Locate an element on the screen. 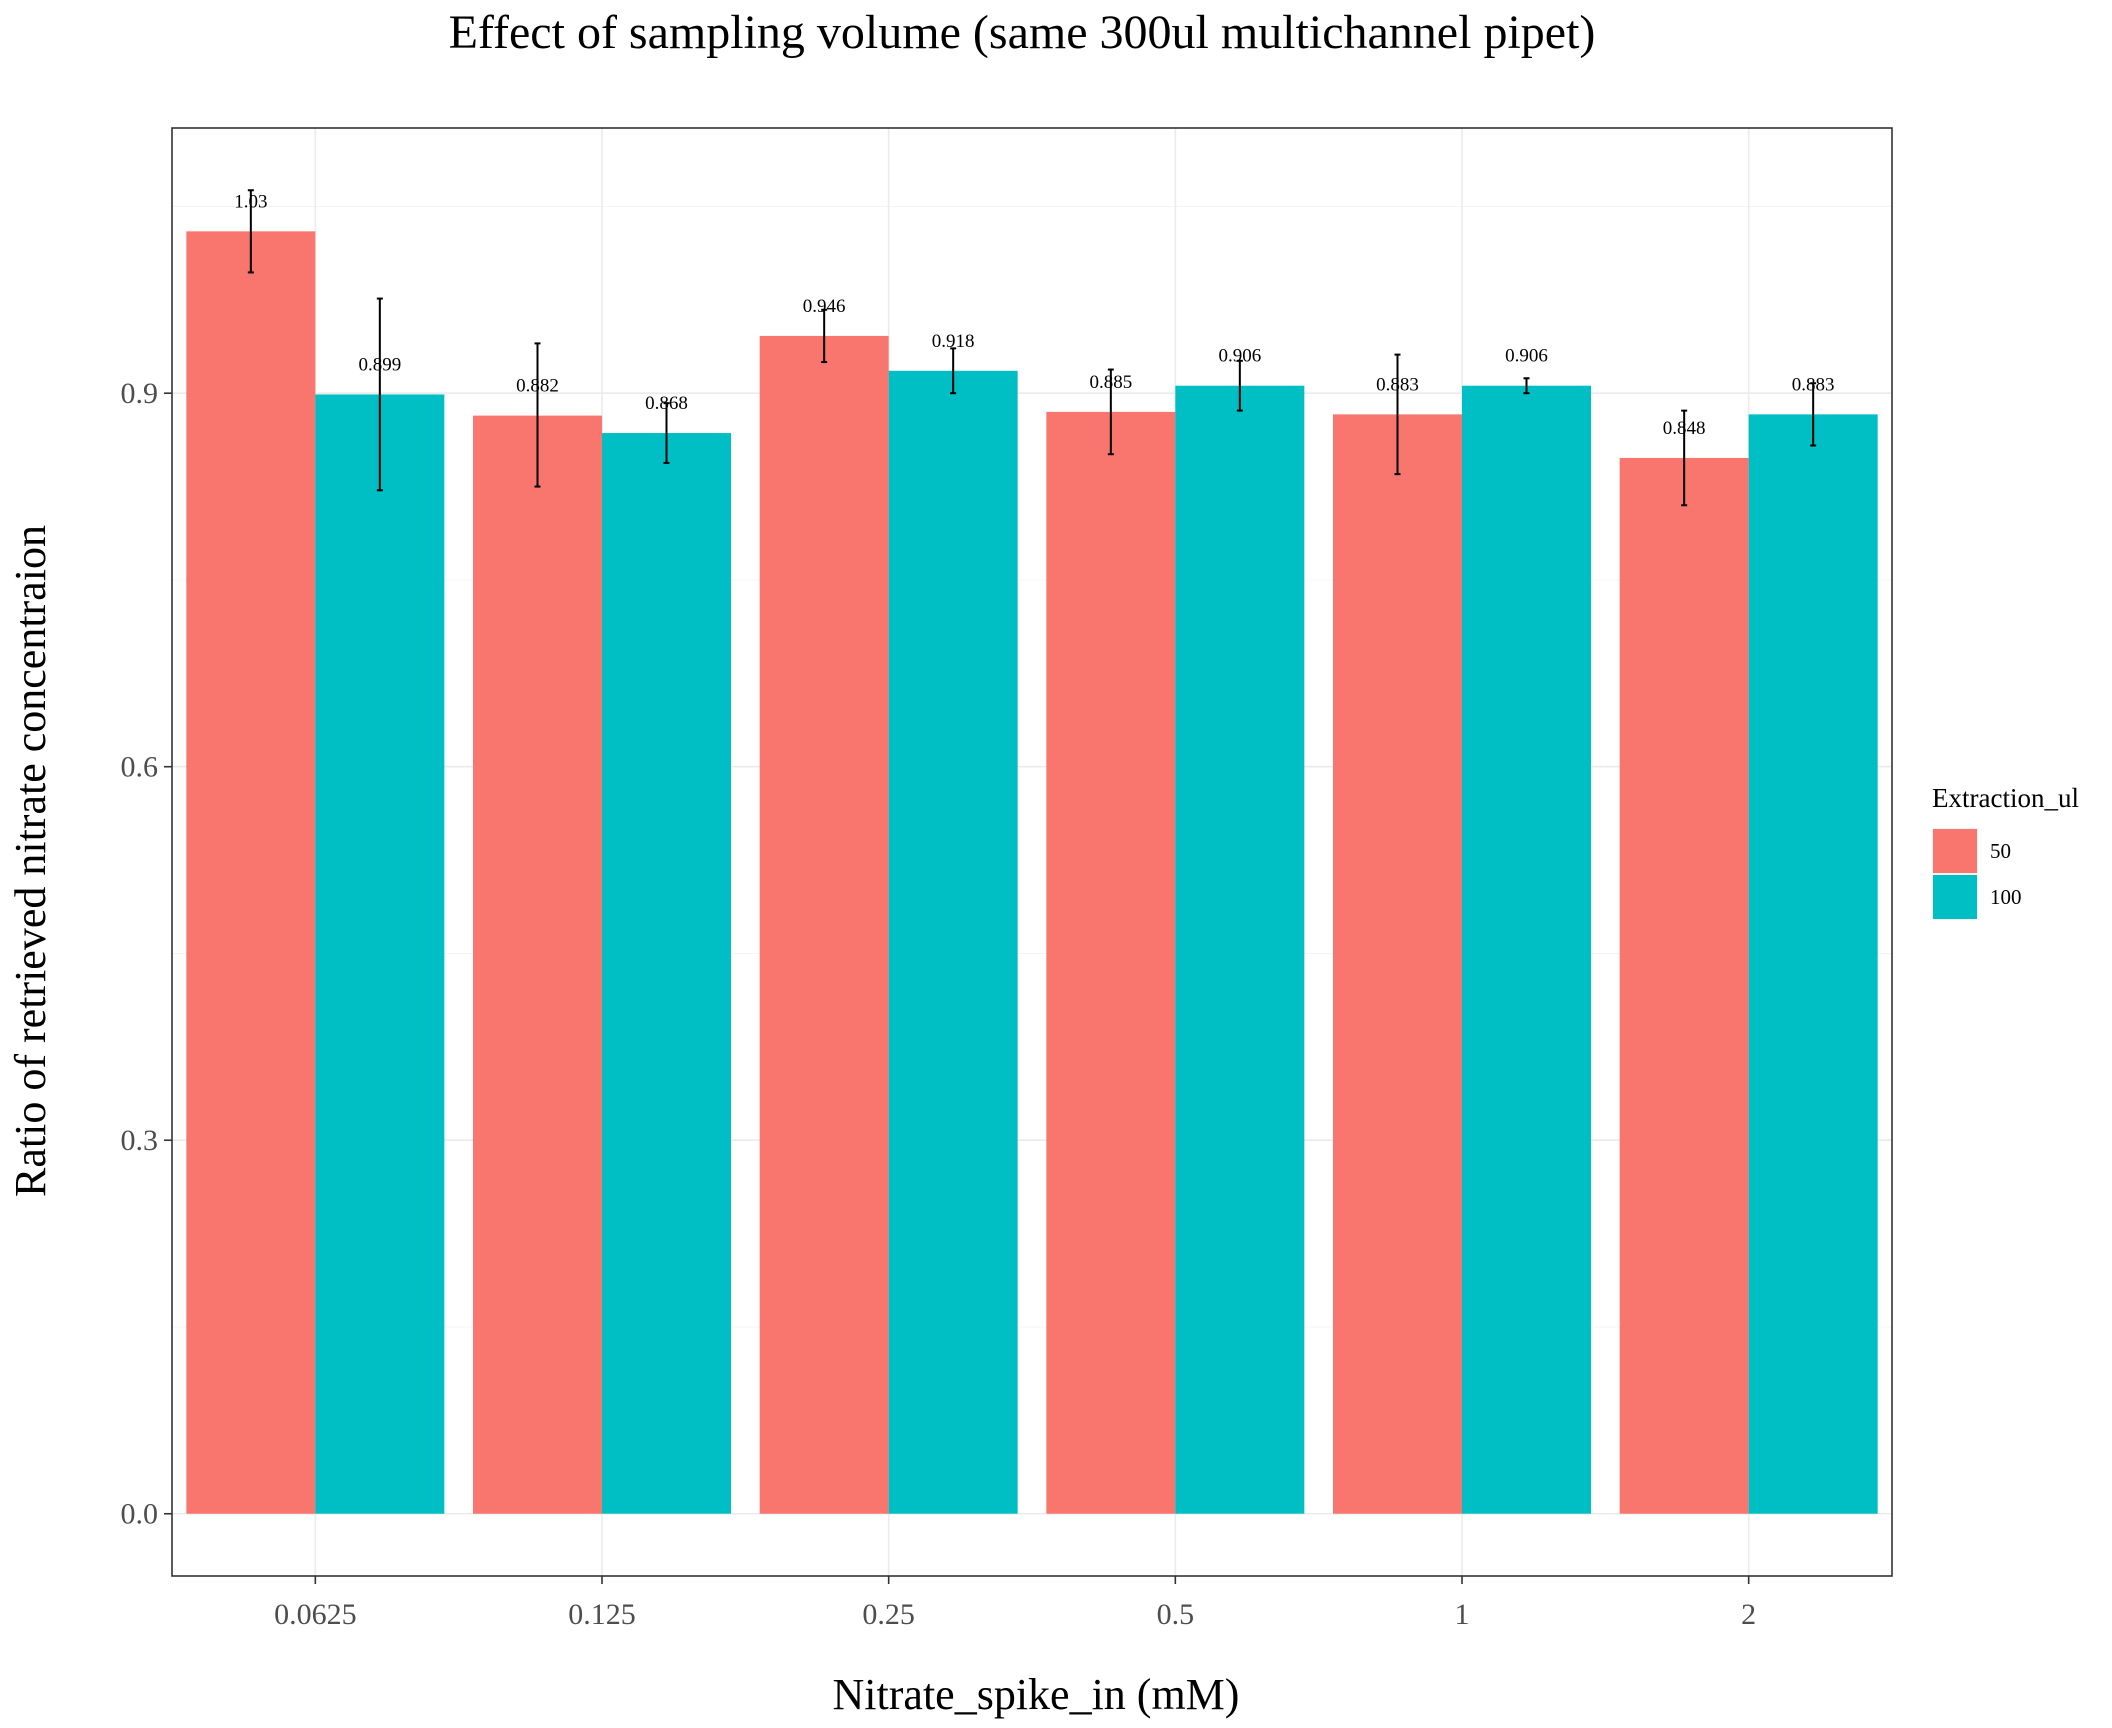 The image size is (2112, 1728). x-tick-label: 1 is located at coordinates (1462, 1614).